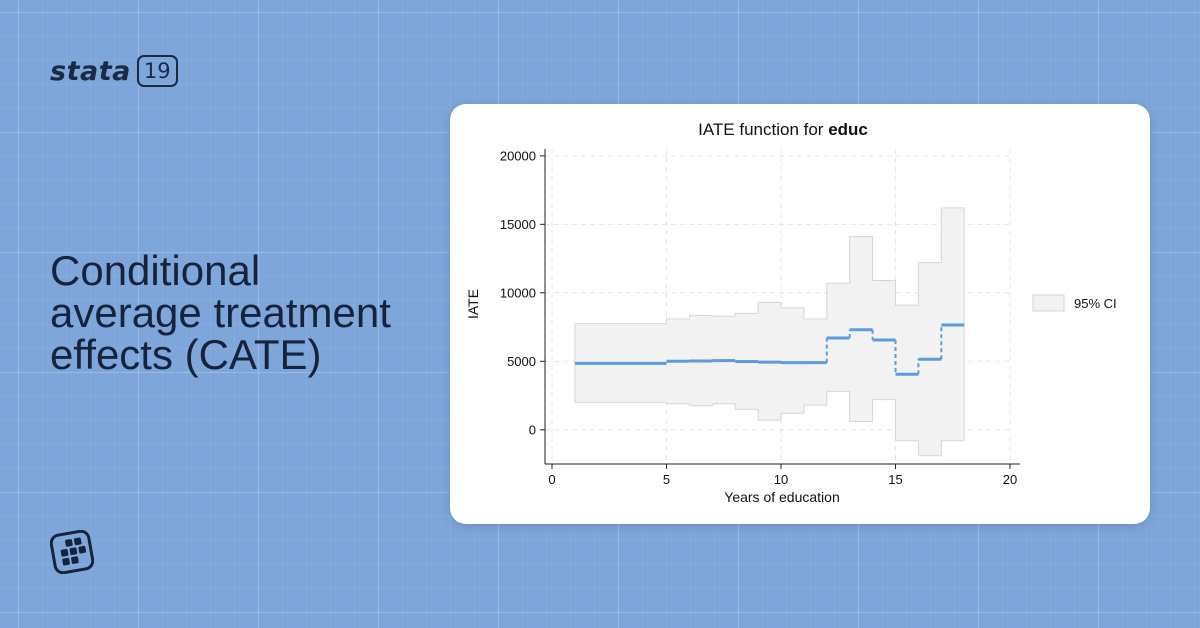 This screenshot has width=1200, height=628. I want to click on chart-title-prefix: IATE function for, so click(763, 129).